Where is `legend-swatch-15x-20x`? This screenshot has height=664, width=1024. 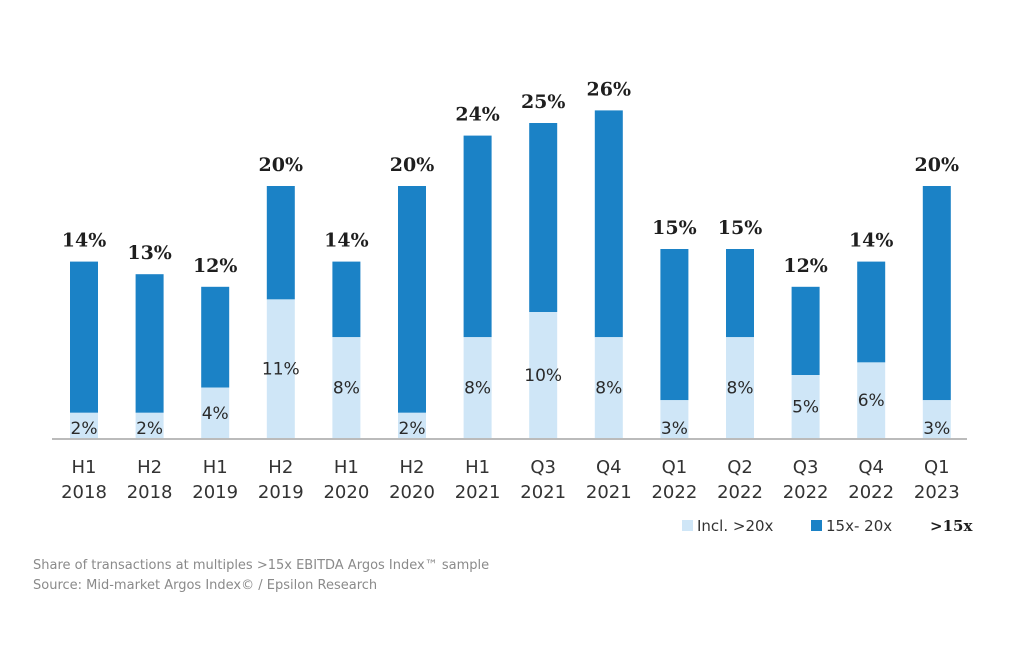 legend-swatch-15x-20x is located at coordinates (816, 525).